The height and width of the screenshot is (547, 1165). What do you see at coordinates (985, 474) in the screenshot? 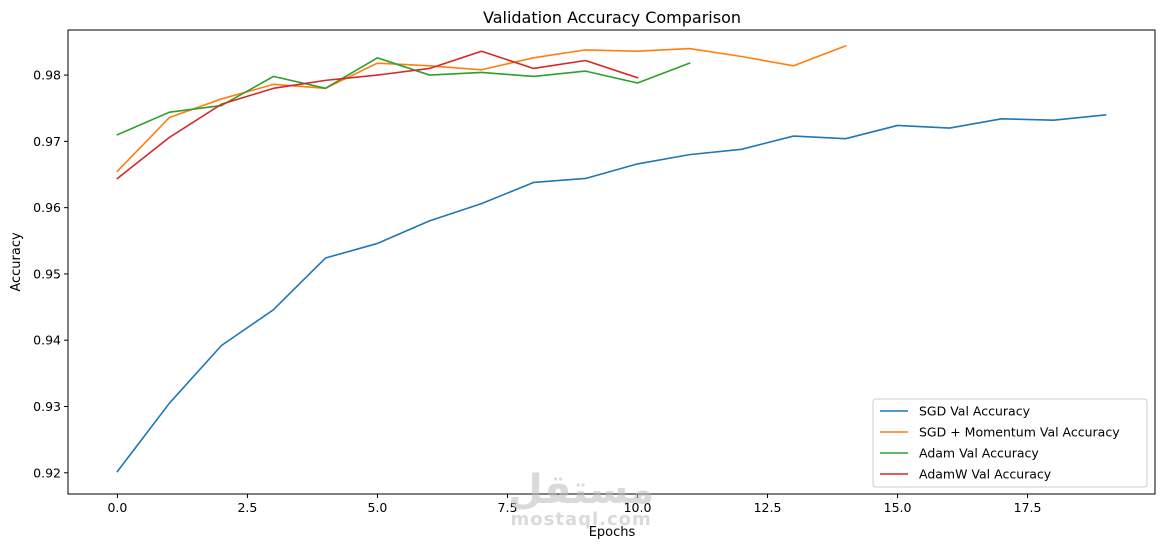
I see `legend-label: AdamW Val Accuracy` at bounding box center [985, 474].